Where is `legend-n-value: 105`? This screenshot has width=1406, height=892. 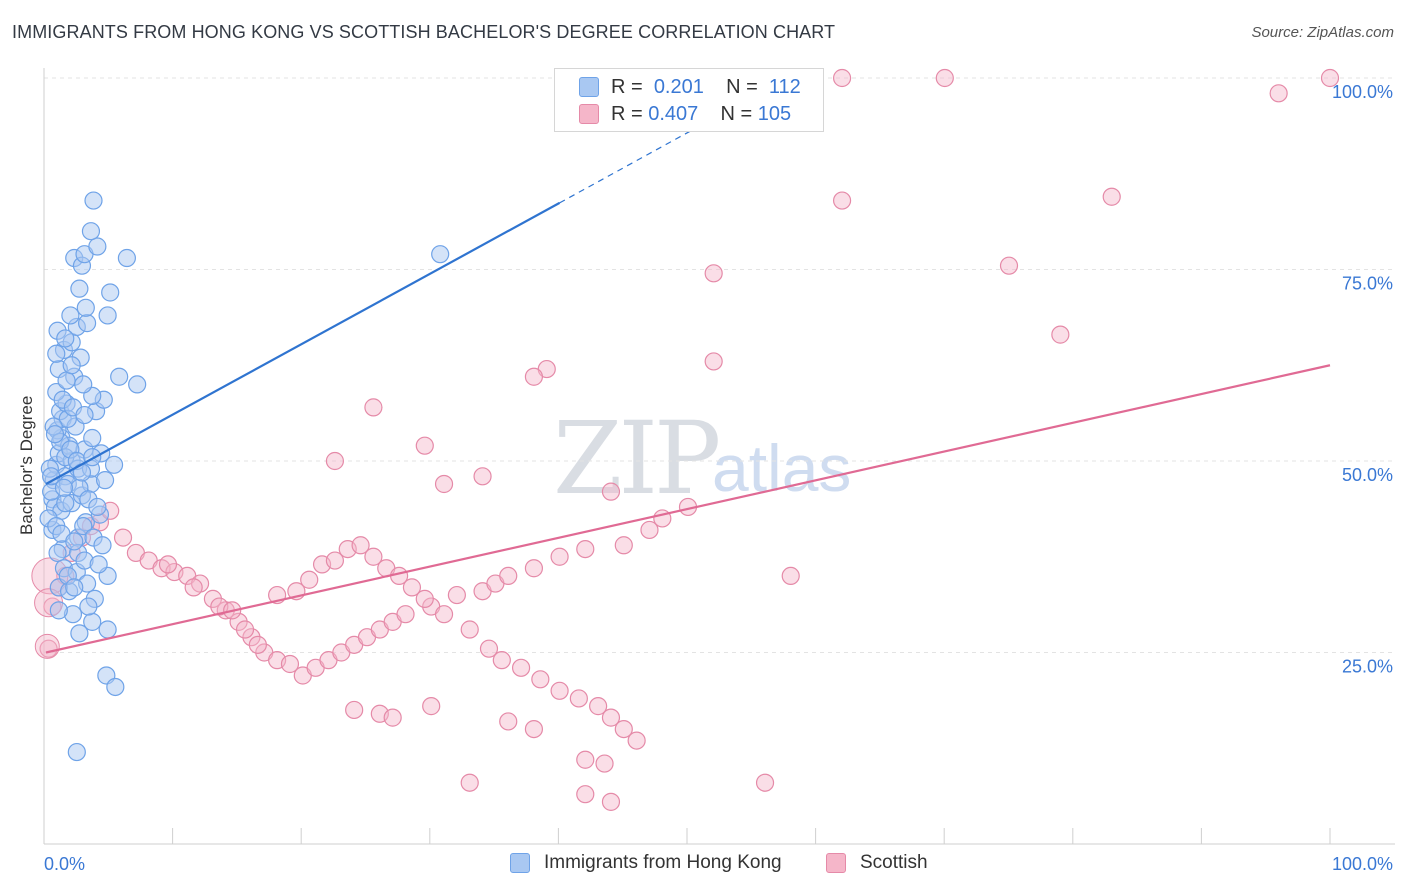
legend-n-value: 105 is located at coordinates (774, 113).